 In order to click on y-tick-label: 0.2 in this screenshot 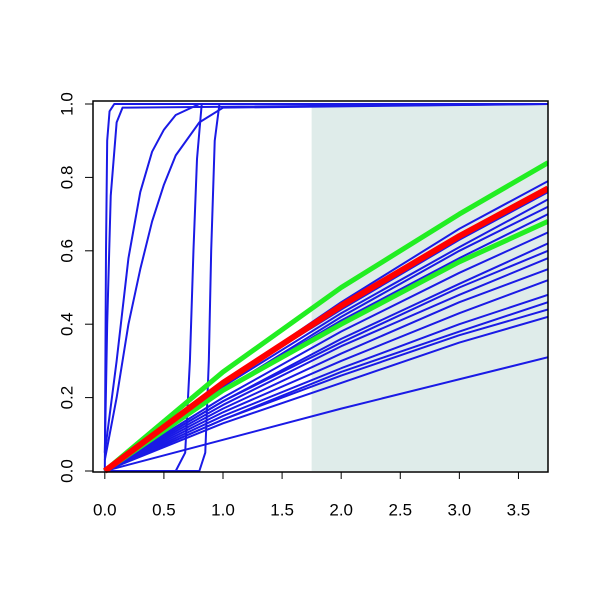, I will do `click(66, 398)`.